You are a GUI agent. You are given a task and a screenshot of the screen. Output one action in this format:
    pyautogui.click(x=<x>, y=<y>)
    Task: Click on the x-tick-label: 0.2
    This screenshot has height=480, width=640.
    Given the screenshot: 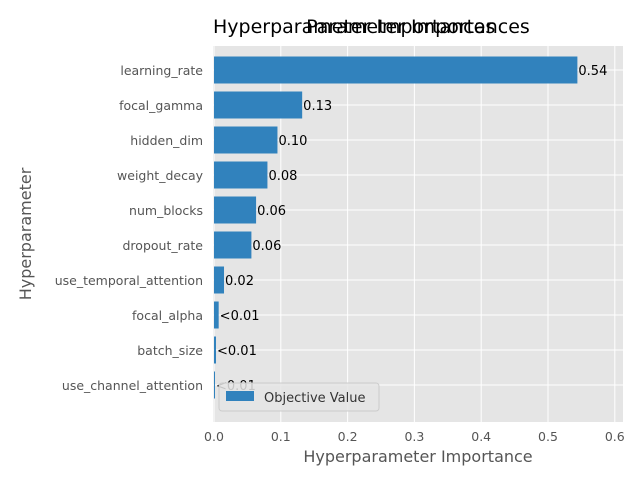 What is the action you would take?
    pyautogui.click(x=348, y=436)
    